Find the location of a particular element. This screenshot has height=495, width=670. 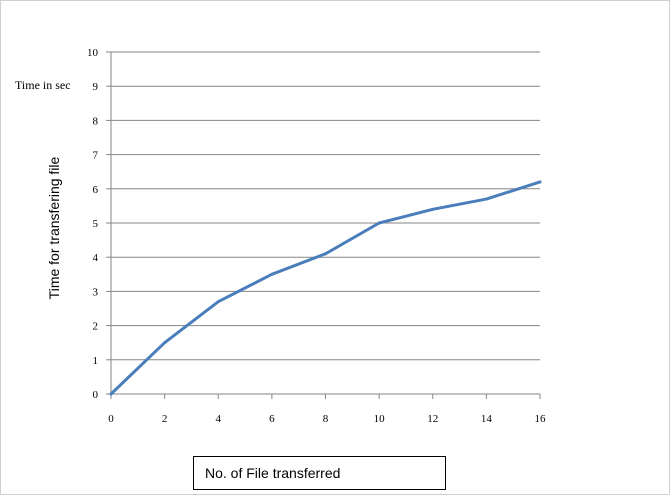

y-tick-label-8: 8 is located at coordinates (96, 121).